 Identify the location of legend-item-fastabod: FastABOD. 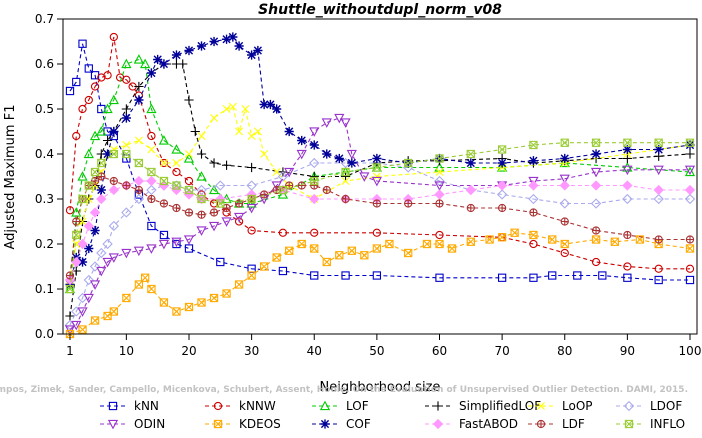
(471, 424).